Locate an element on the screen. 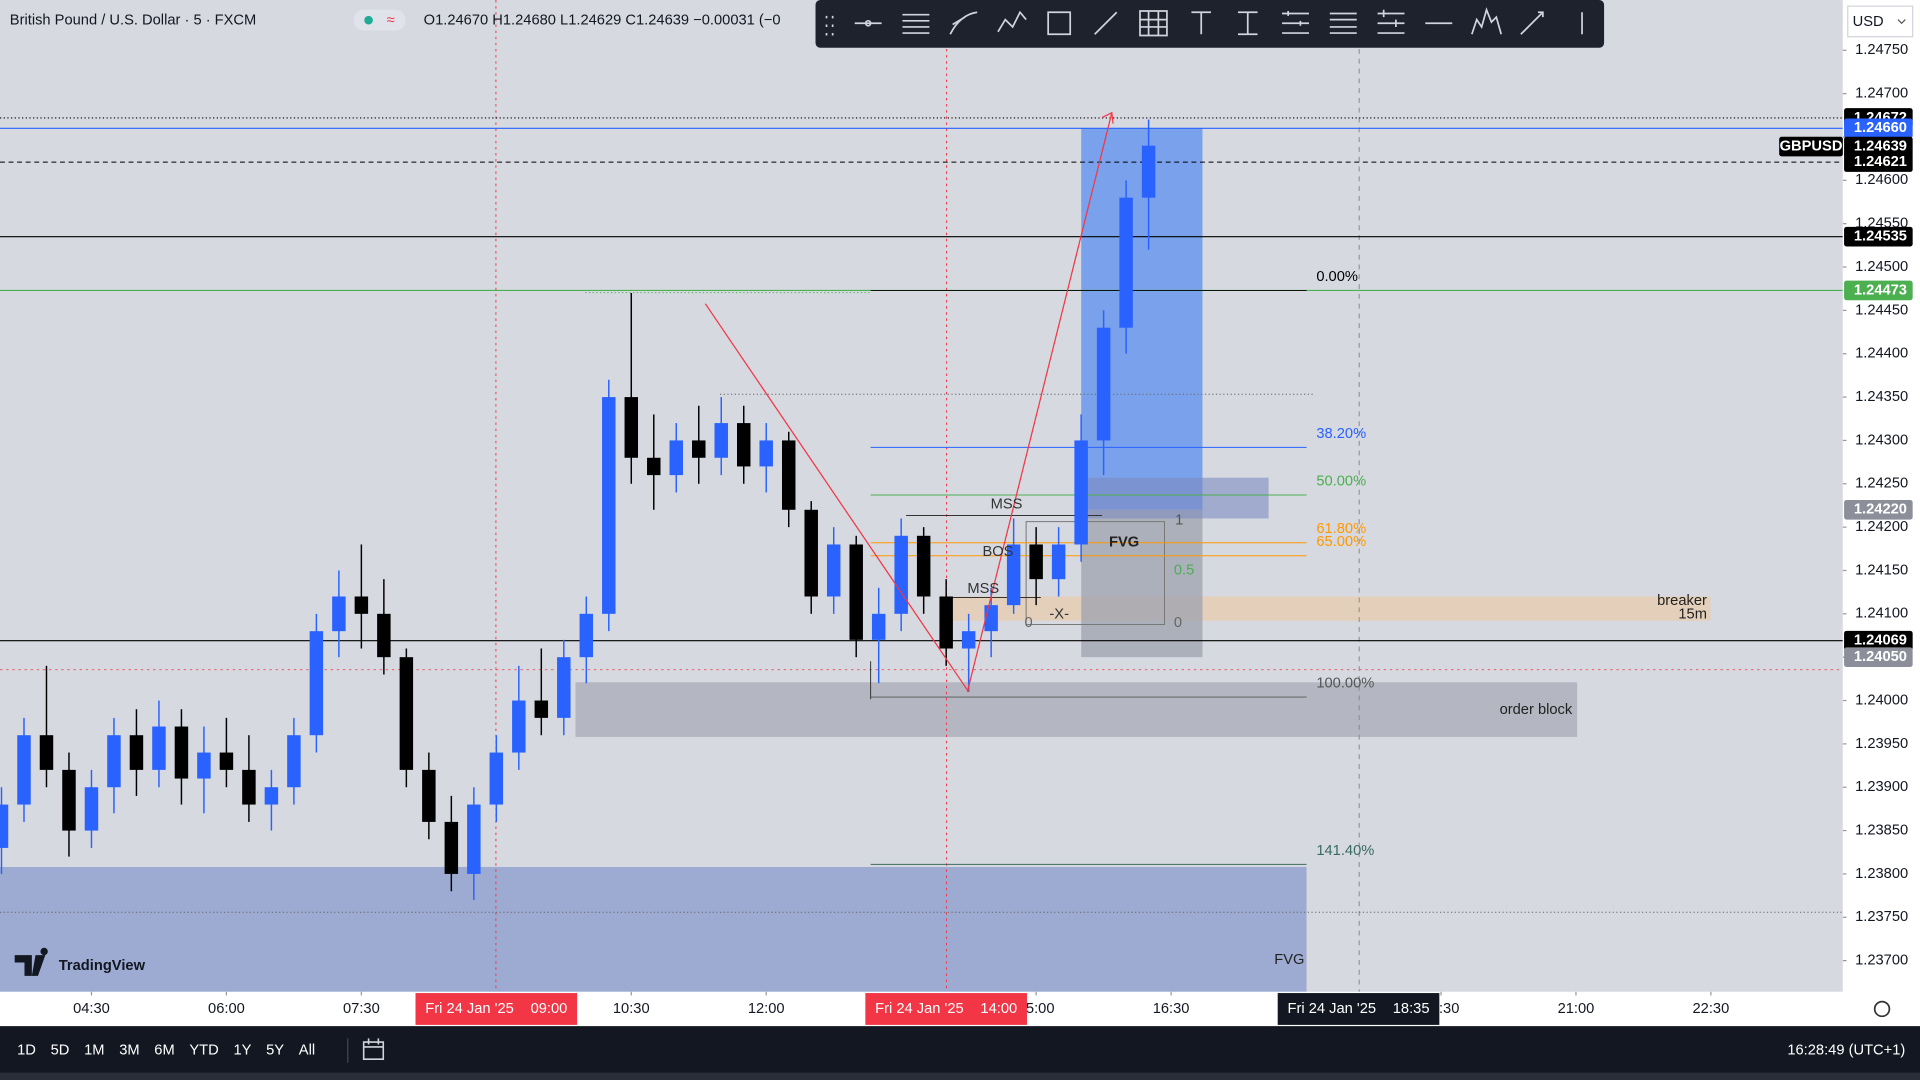 Image resolution: width=1920 pixels, height=1080 pixels. tool-fib is located at coordinates (1295, 22).